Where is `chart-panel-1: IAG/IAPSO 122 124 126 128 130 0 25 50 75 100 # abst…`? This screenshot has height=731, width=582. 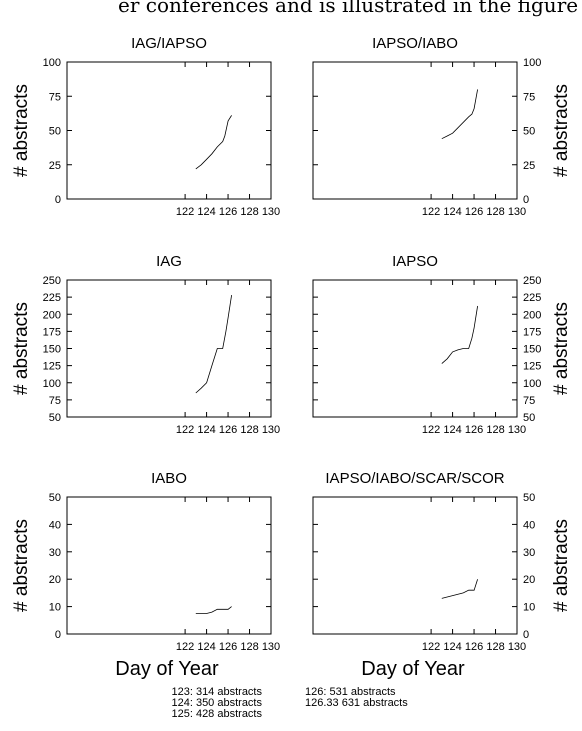 chart-panel-1: IAG/IAPSO 122 124 126 128 130 0 25 50 75 100 # abst… is located at coordinates (145, 126).